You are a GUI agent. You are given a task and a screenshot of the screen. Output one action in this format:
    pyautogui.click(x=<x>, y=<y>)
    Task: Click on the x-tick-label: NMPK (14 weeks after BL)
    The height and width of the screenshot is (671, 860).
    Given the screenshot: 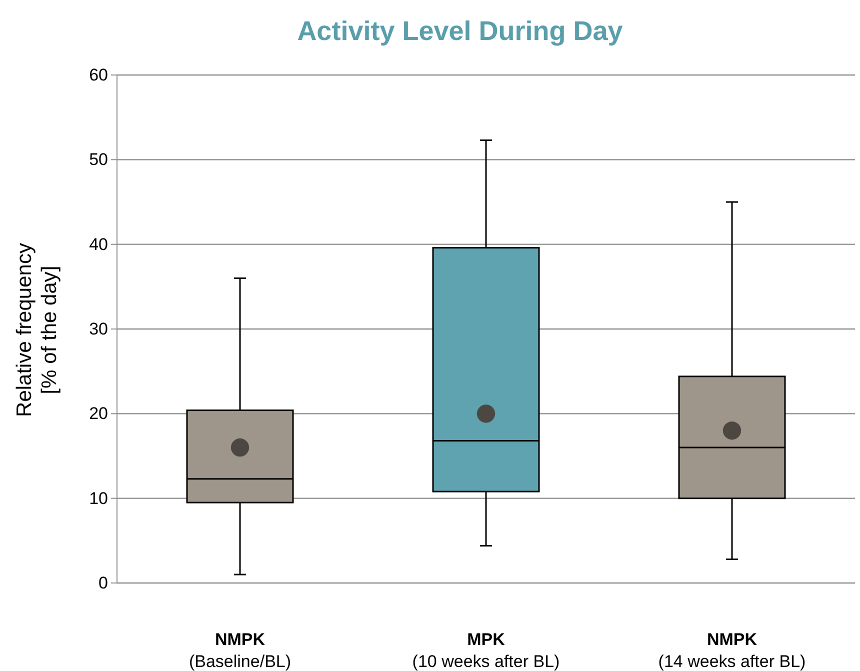 What is the action you would take?
    pyautogui.click(x=732, y=650)
    